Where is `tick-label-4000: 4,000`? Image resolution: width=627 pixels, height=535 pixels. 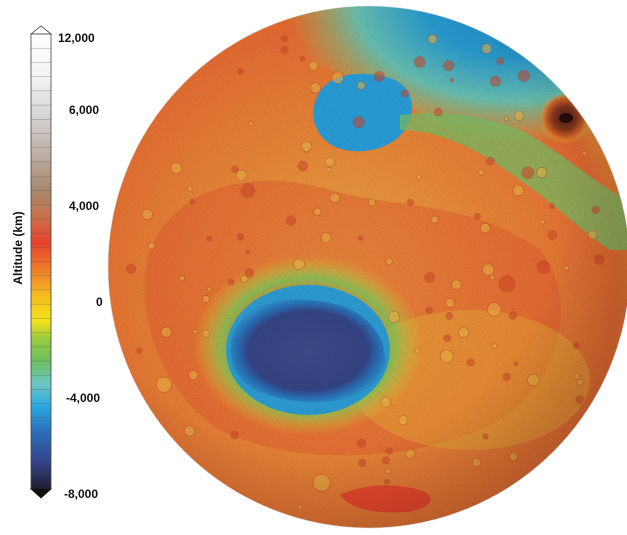
tick-label-4000: 4,000 is located at coordinates (84, 206).